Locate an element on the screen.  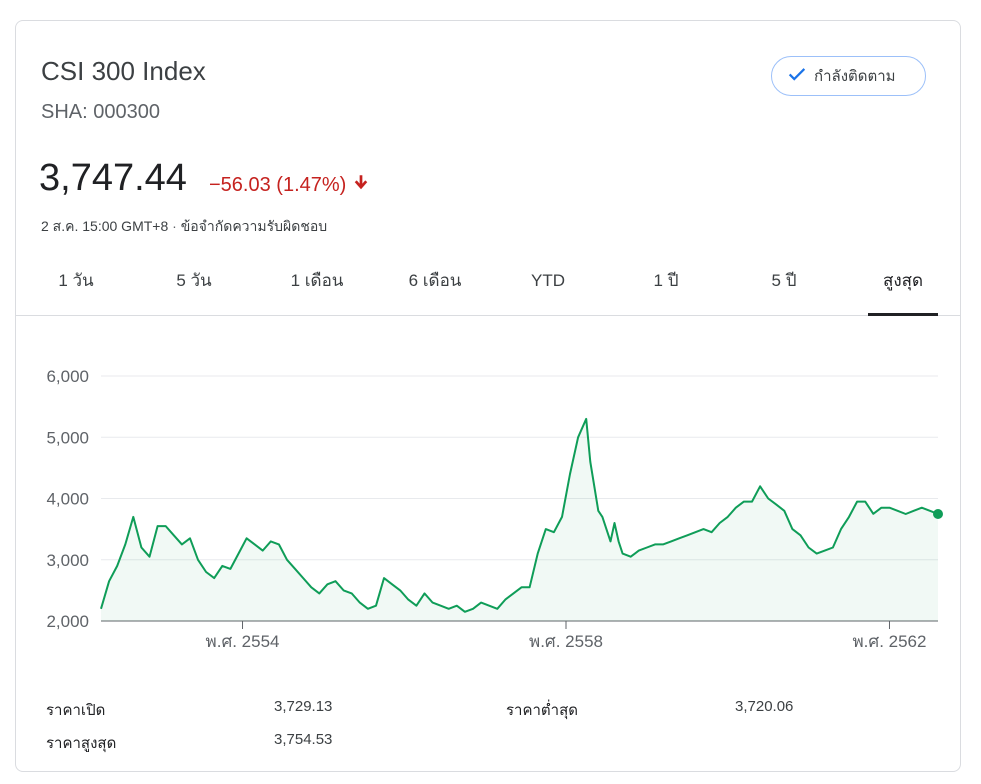
current-price: 3,747.44 is located at coordinates (113, 178).